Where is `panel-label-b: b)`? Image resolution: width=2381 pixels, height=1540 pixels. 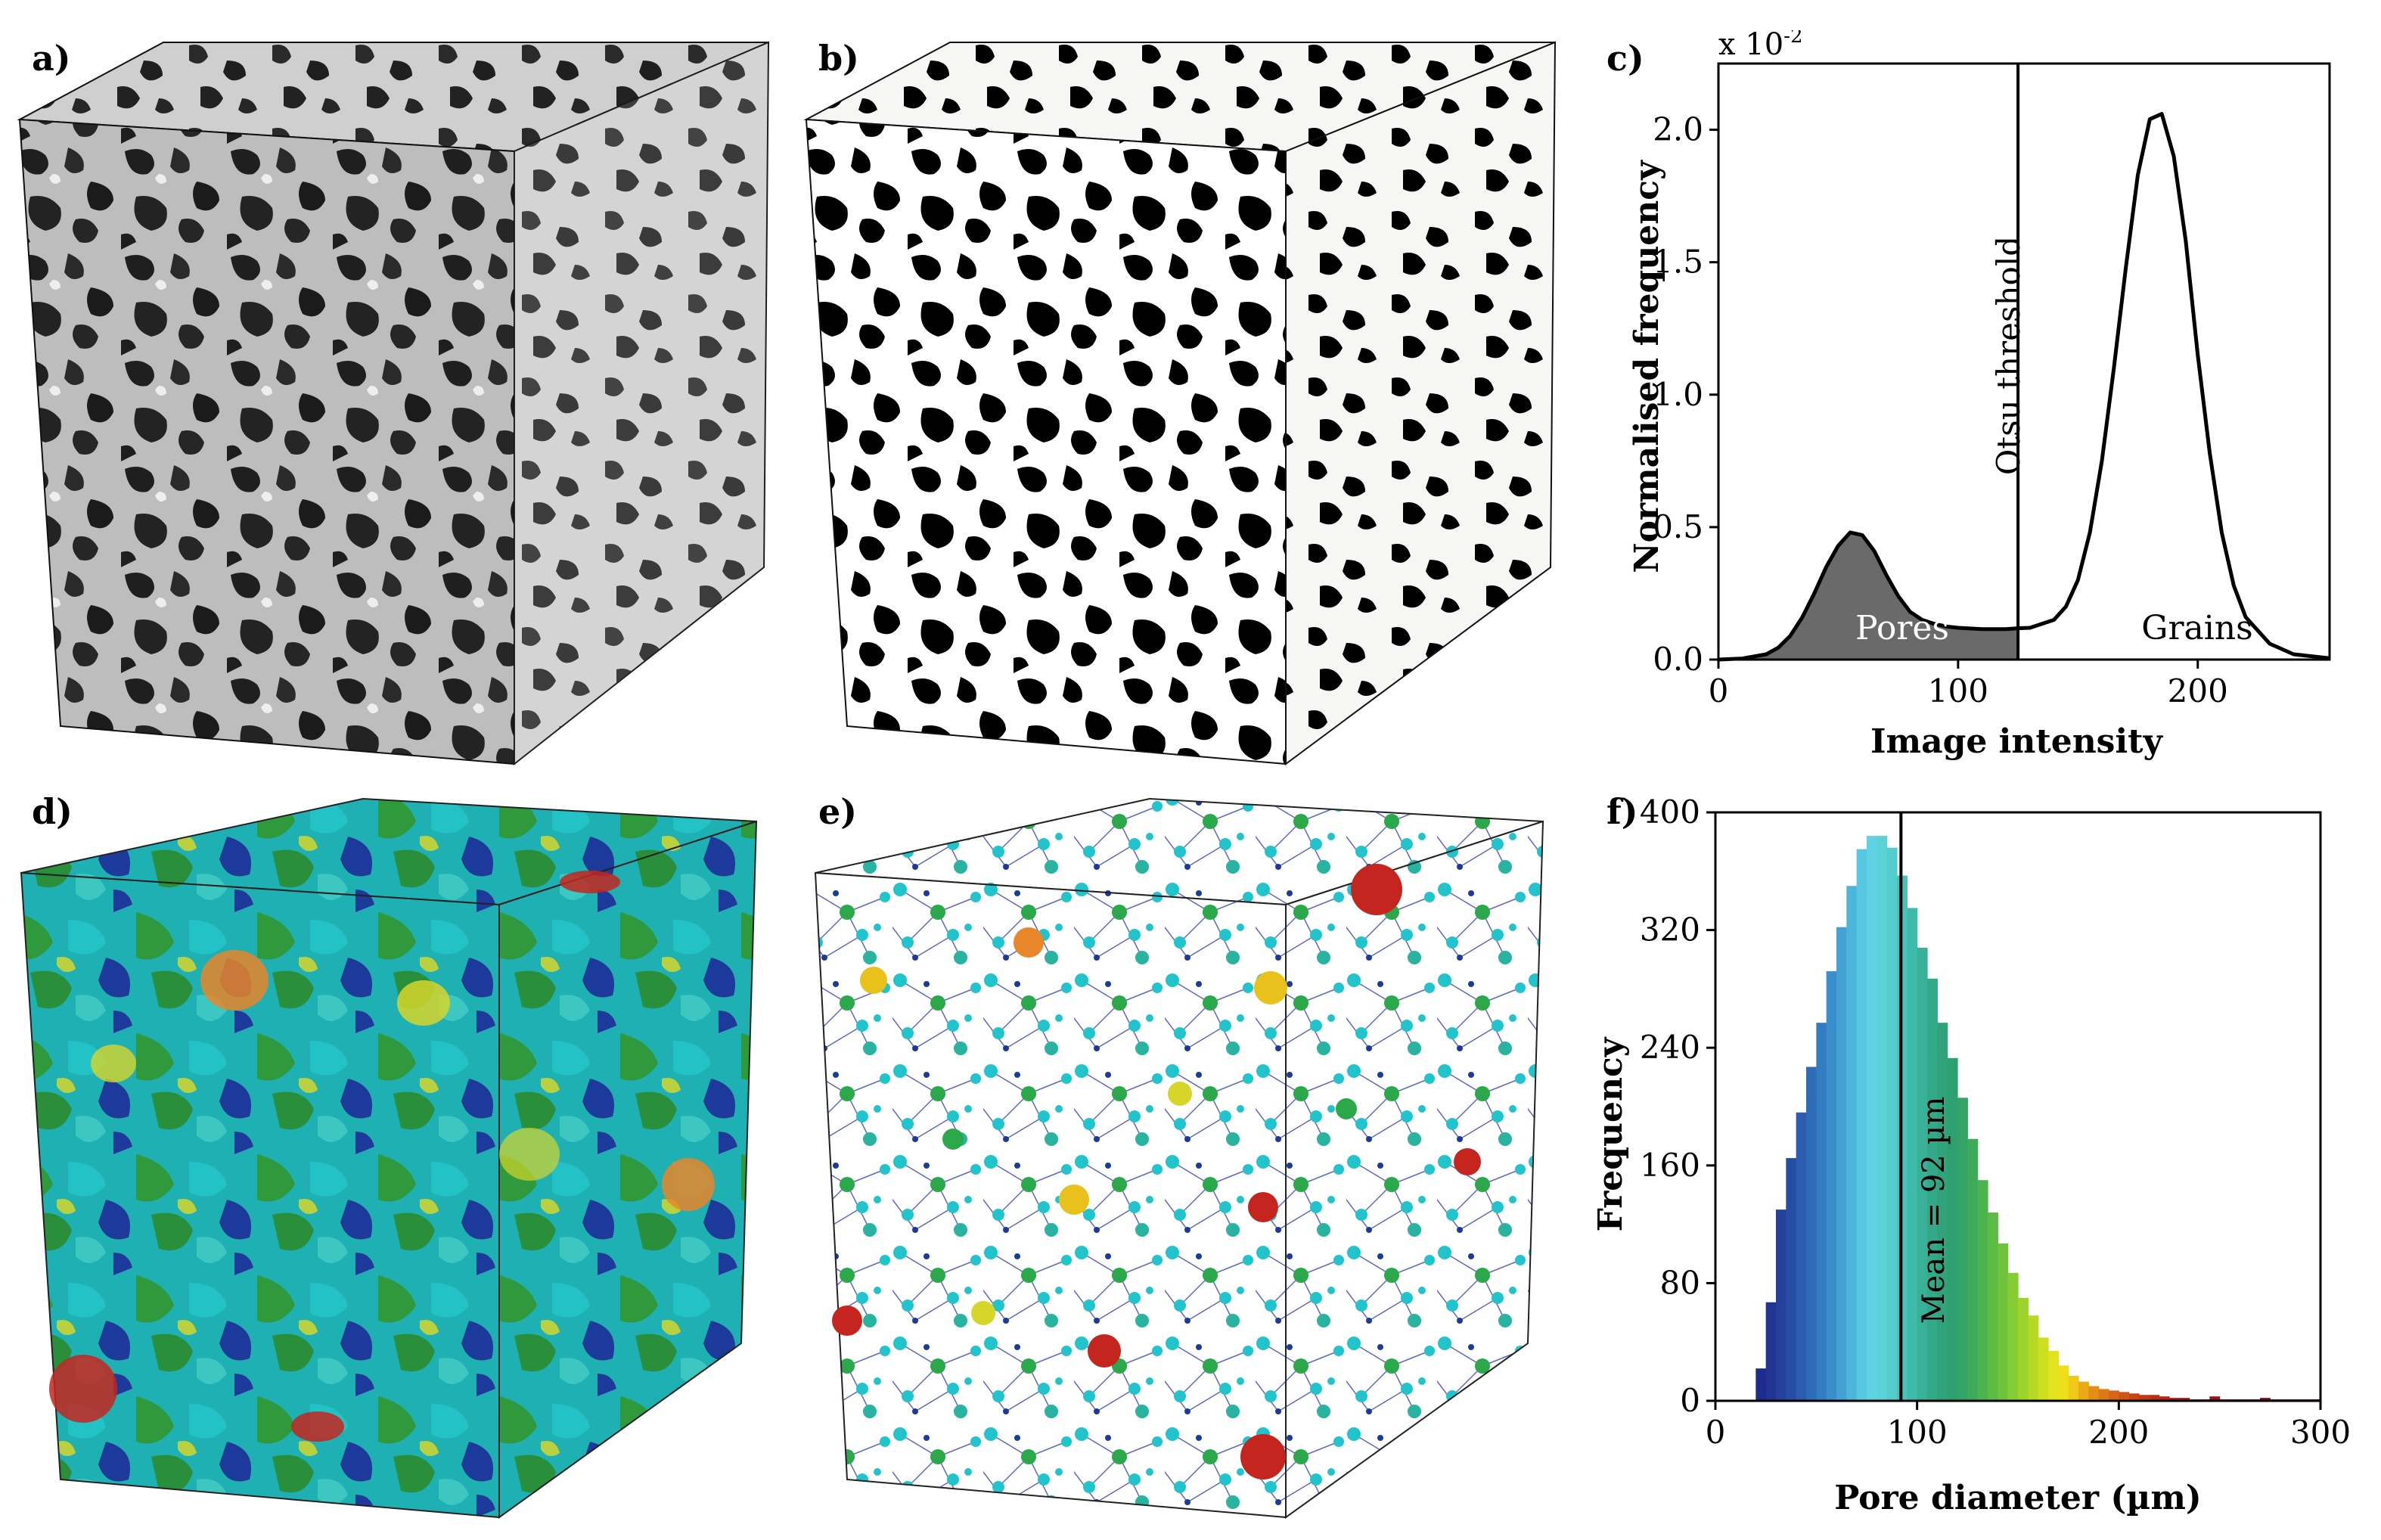
panel-label-b: b) is located at coordinates (839, 58).